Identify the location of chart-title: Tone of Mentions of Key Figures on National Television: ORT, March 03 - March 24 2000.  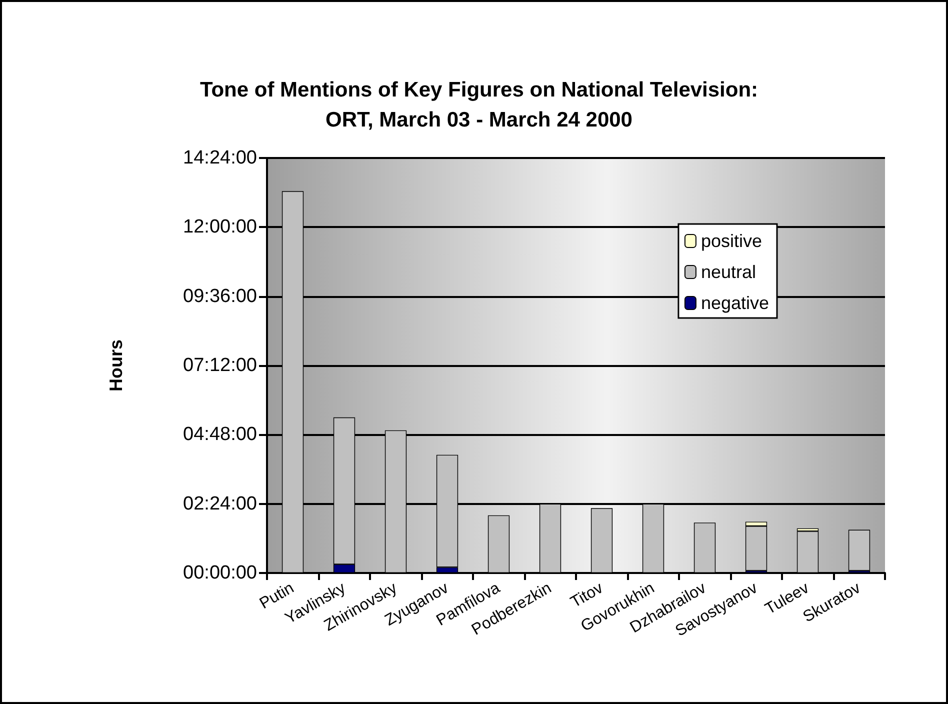
(479, 105).